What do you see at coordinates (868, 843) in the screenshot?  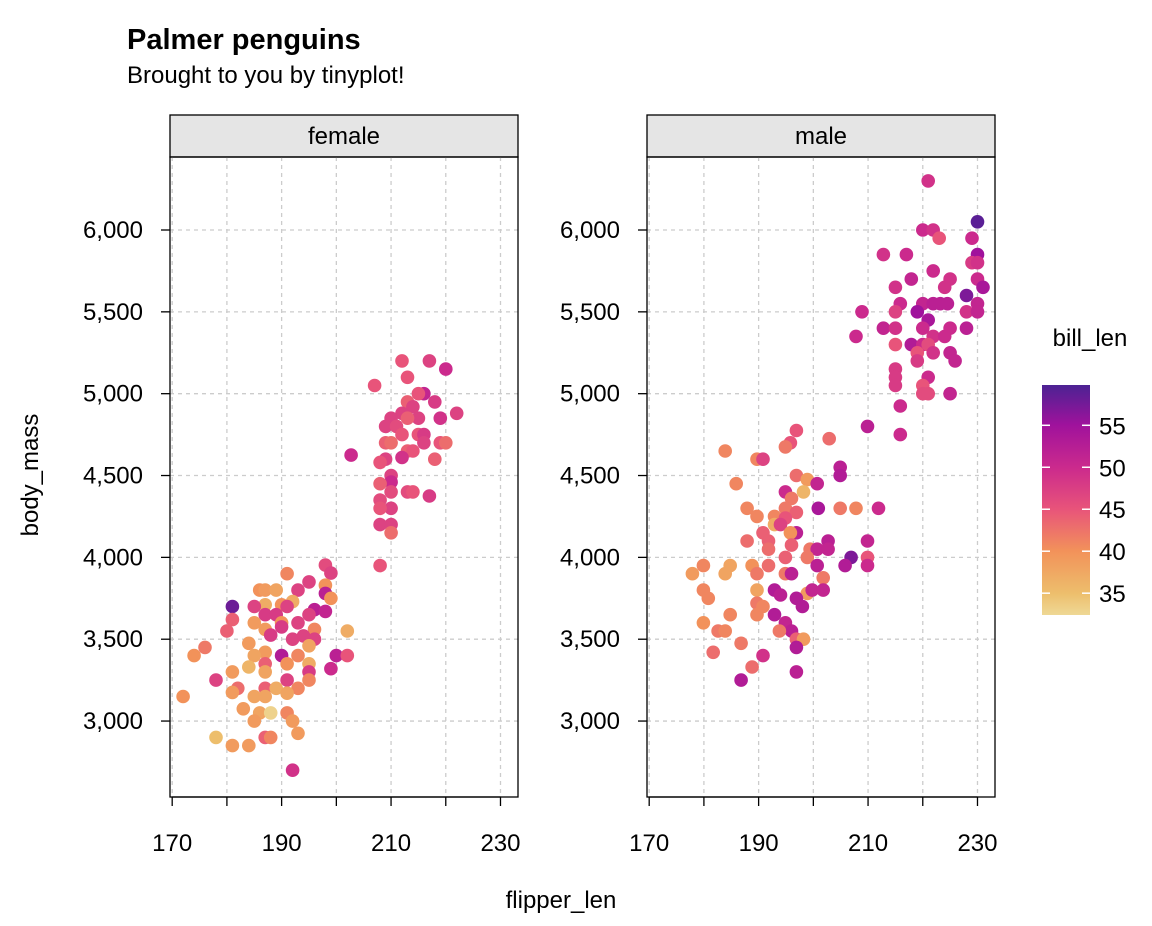 I see `x-tick-label: 210` at bounding box center [868, 843].